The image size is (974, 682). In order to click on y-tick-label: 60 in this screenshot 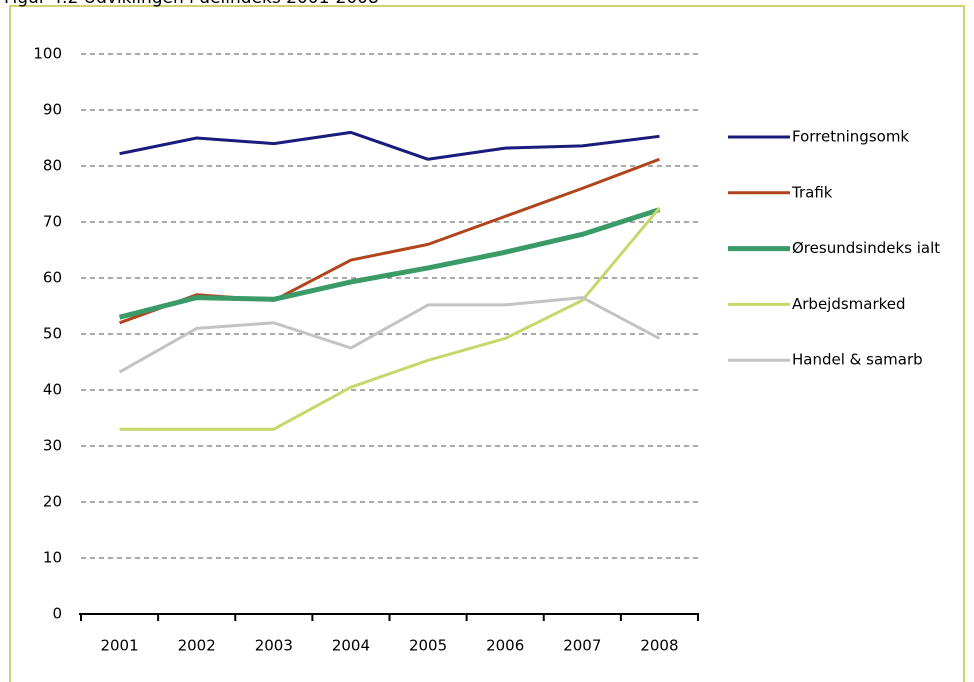, I will do `click(52, 278)`.